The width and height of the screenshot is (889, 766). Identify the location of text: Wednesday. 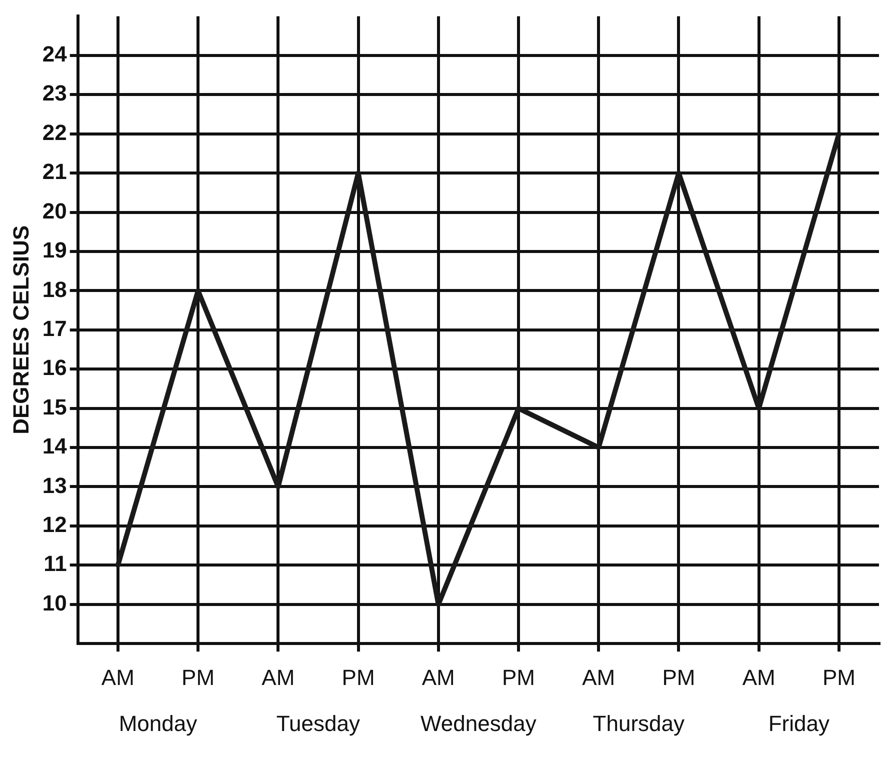
(478, 723).